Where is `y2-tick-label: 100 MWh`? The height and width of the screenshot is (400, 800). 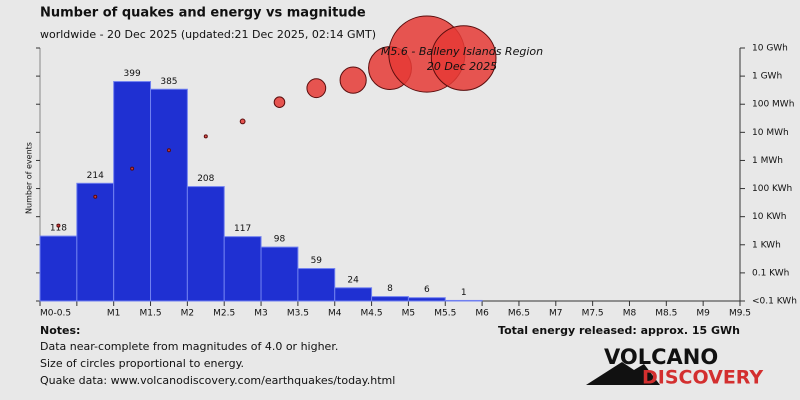
y2-tick-label: 100 MWh is located at coordinates (773, 105).